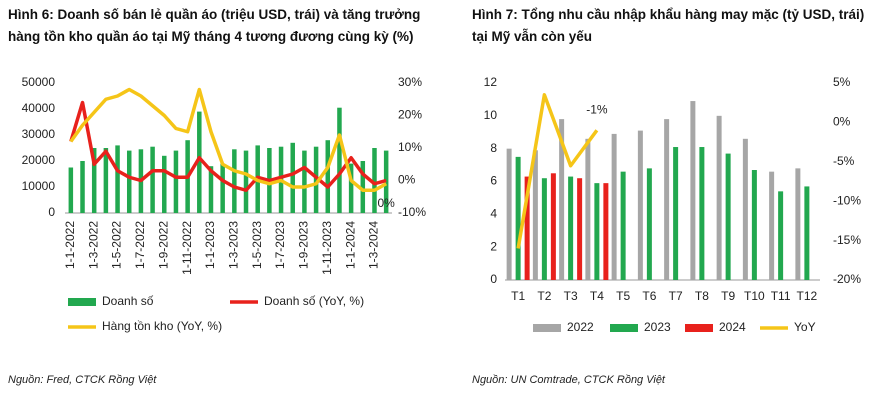 The width and height of the screenshot is (882, 407). Describe the element at coordinates (493, 279) in the screenshot. I see `y-tick-label: 0` at that location.